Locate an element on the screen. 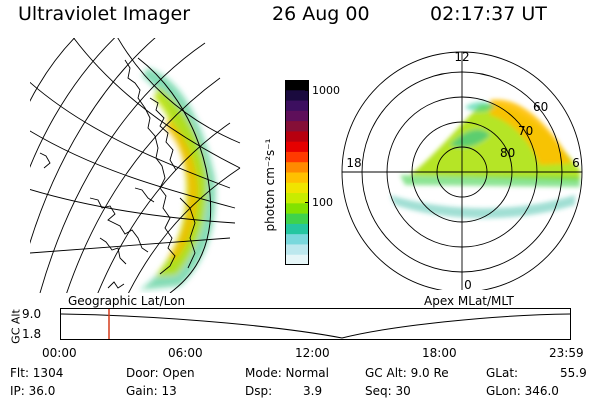  timeline-x-label-1200: 12:00 is located at coordinates (312, 353).